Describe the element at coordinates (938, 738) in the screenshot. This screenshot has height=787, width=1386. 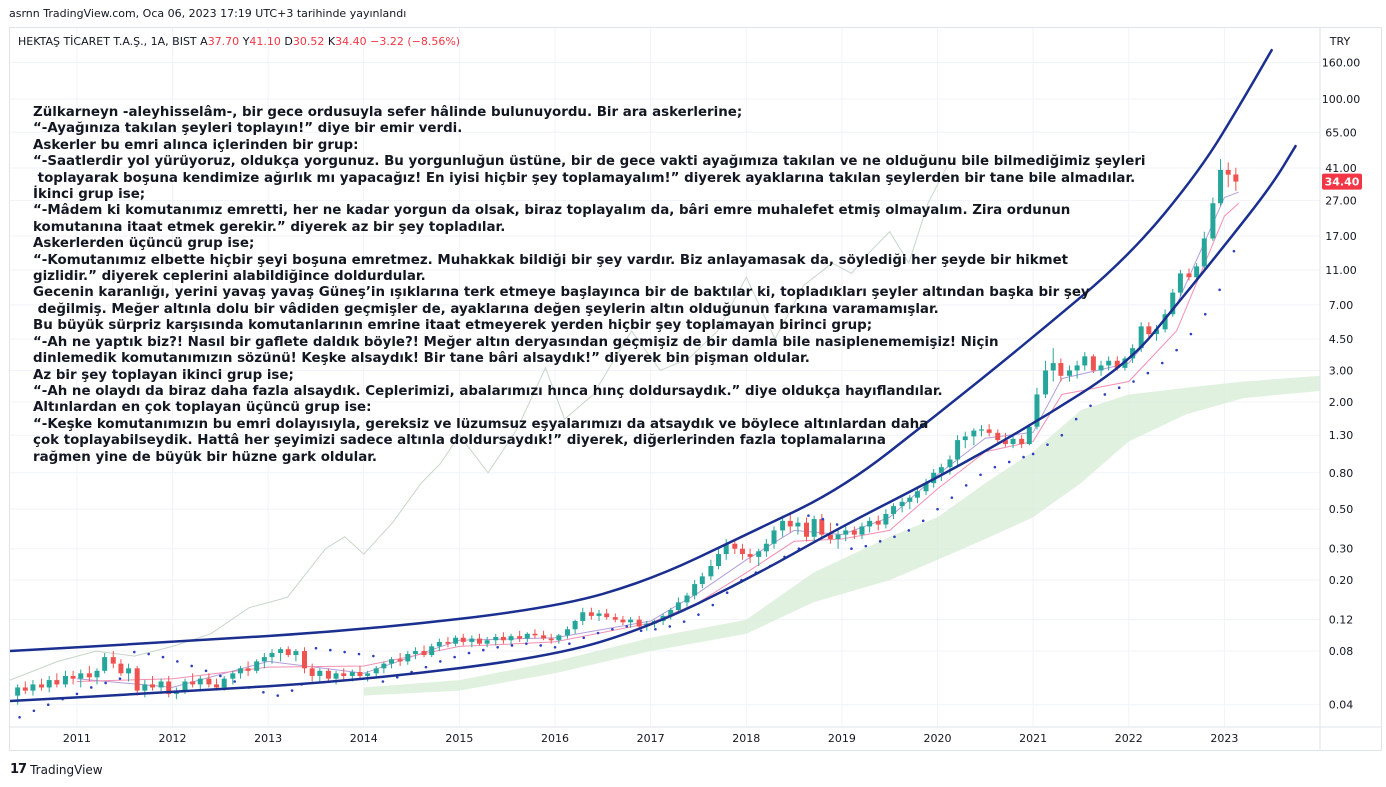
I see `x-tick-label: 2020` at that location.